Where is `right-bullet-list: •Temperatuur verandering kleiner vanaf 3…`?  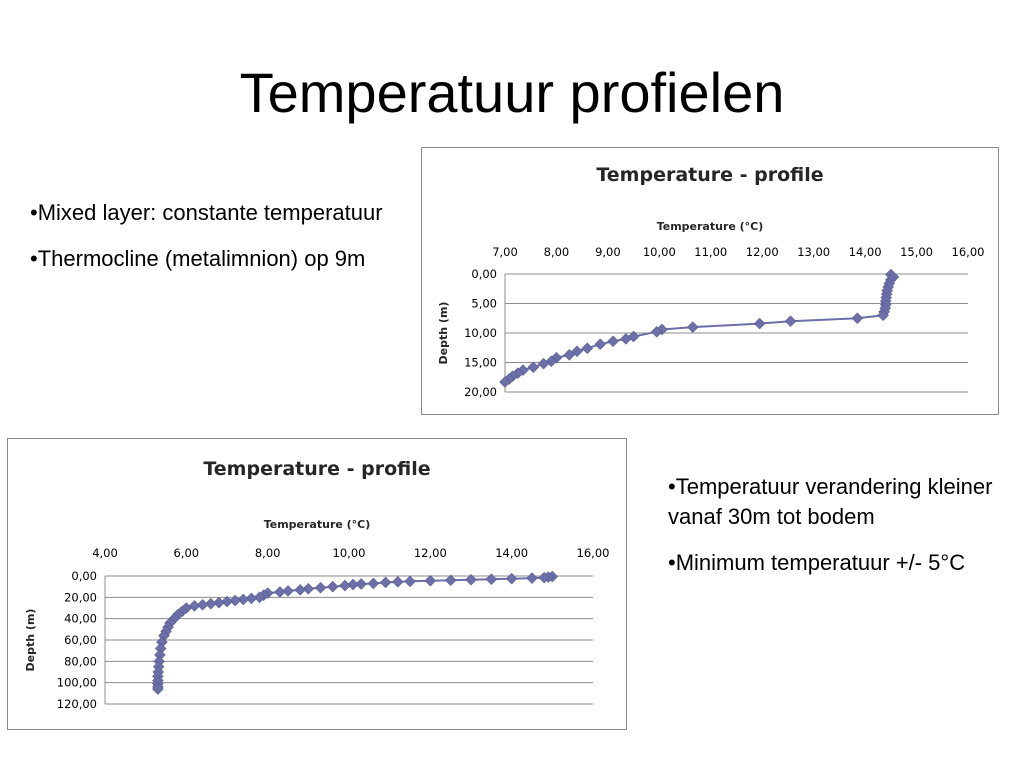 right-bullet-list: •Temperatuur verandering kleiner vanaf 3… is located at coordinates (838, 533).